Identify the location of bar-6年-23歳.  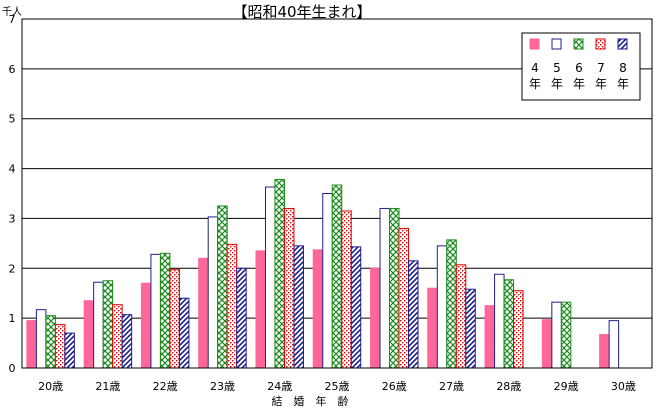
(222, 287).